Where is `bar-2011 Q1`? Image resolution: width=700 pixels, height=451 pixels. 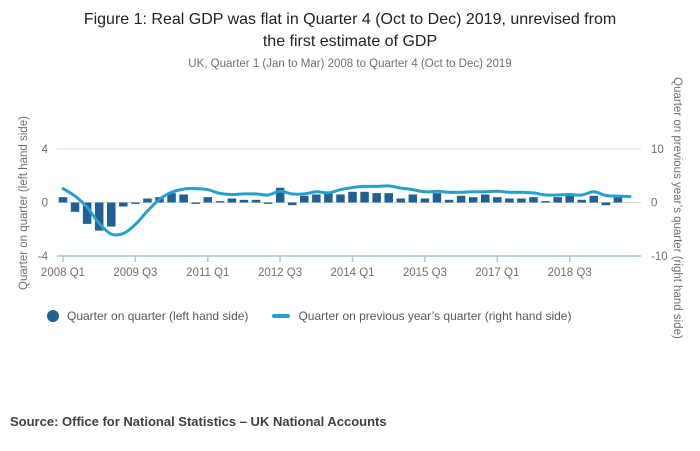
bar-2011 Q1 is located at coordinates (208, 200).